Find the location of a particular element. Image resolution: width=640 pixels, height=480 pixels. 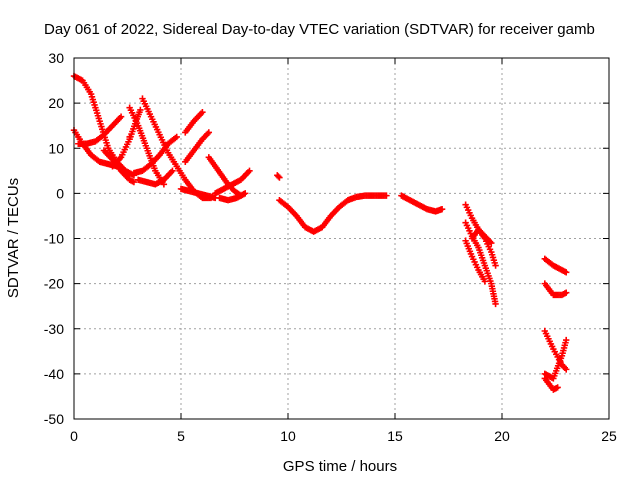

y-tick-label: 10 is located at coordinates (56, 148).